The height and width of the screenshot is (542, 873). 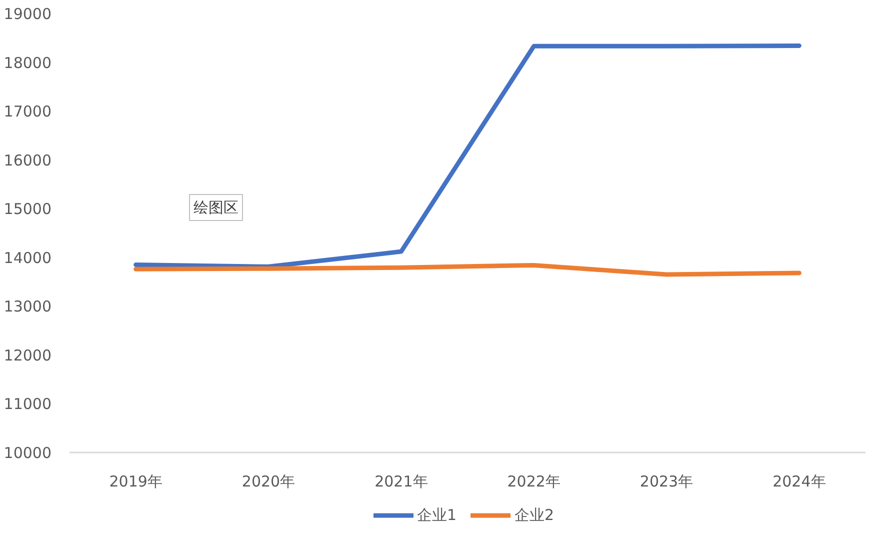 I want to click on x-tick-label: 2020年, so click(x=269, y=481).